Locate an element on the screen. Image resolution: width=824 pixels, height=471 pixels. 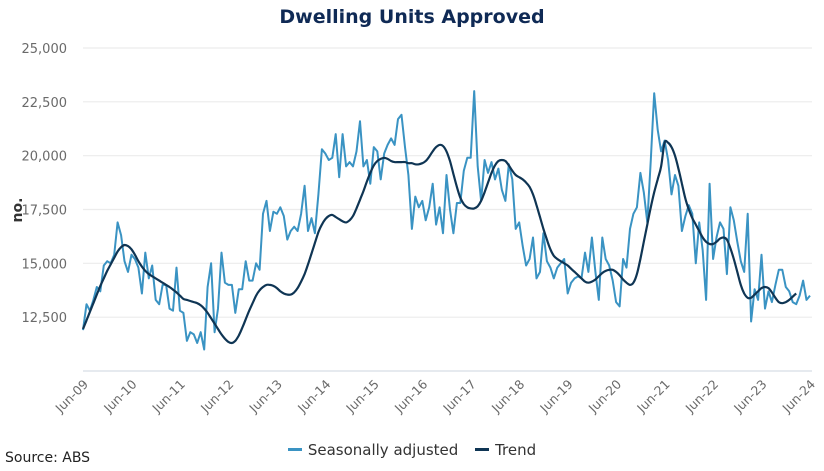
legend-item-trend: Trend is located at coordinates (505, 450).